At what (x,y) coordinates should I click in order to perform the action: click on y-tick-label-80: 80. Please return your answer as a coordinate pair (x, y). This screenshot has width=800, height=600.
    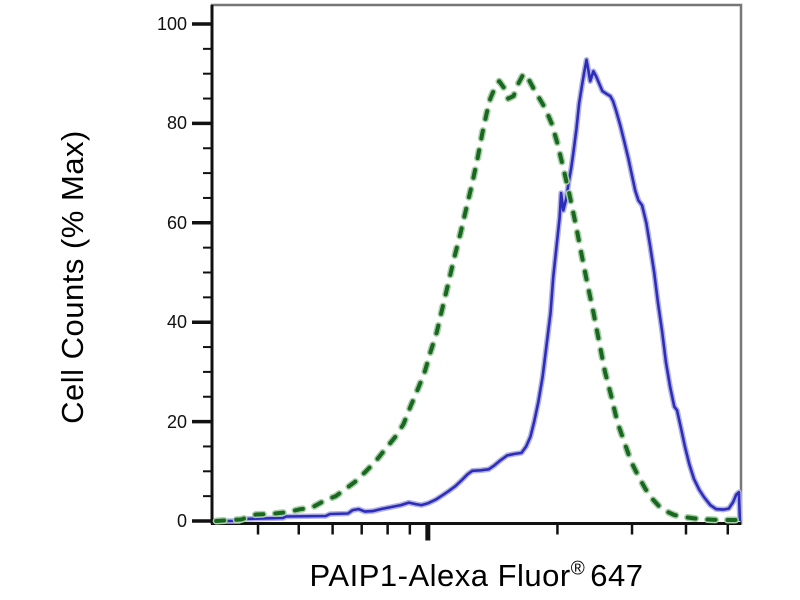
    Looking at the image, I should click on (176, 123).